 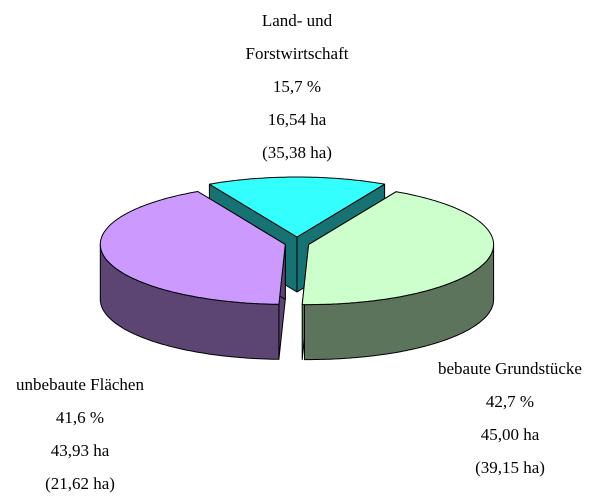 What do you see at coordinates (297, 119) in the screenshot?
I see `area-label: 16,54 ha` at bounding box center [297, 119].